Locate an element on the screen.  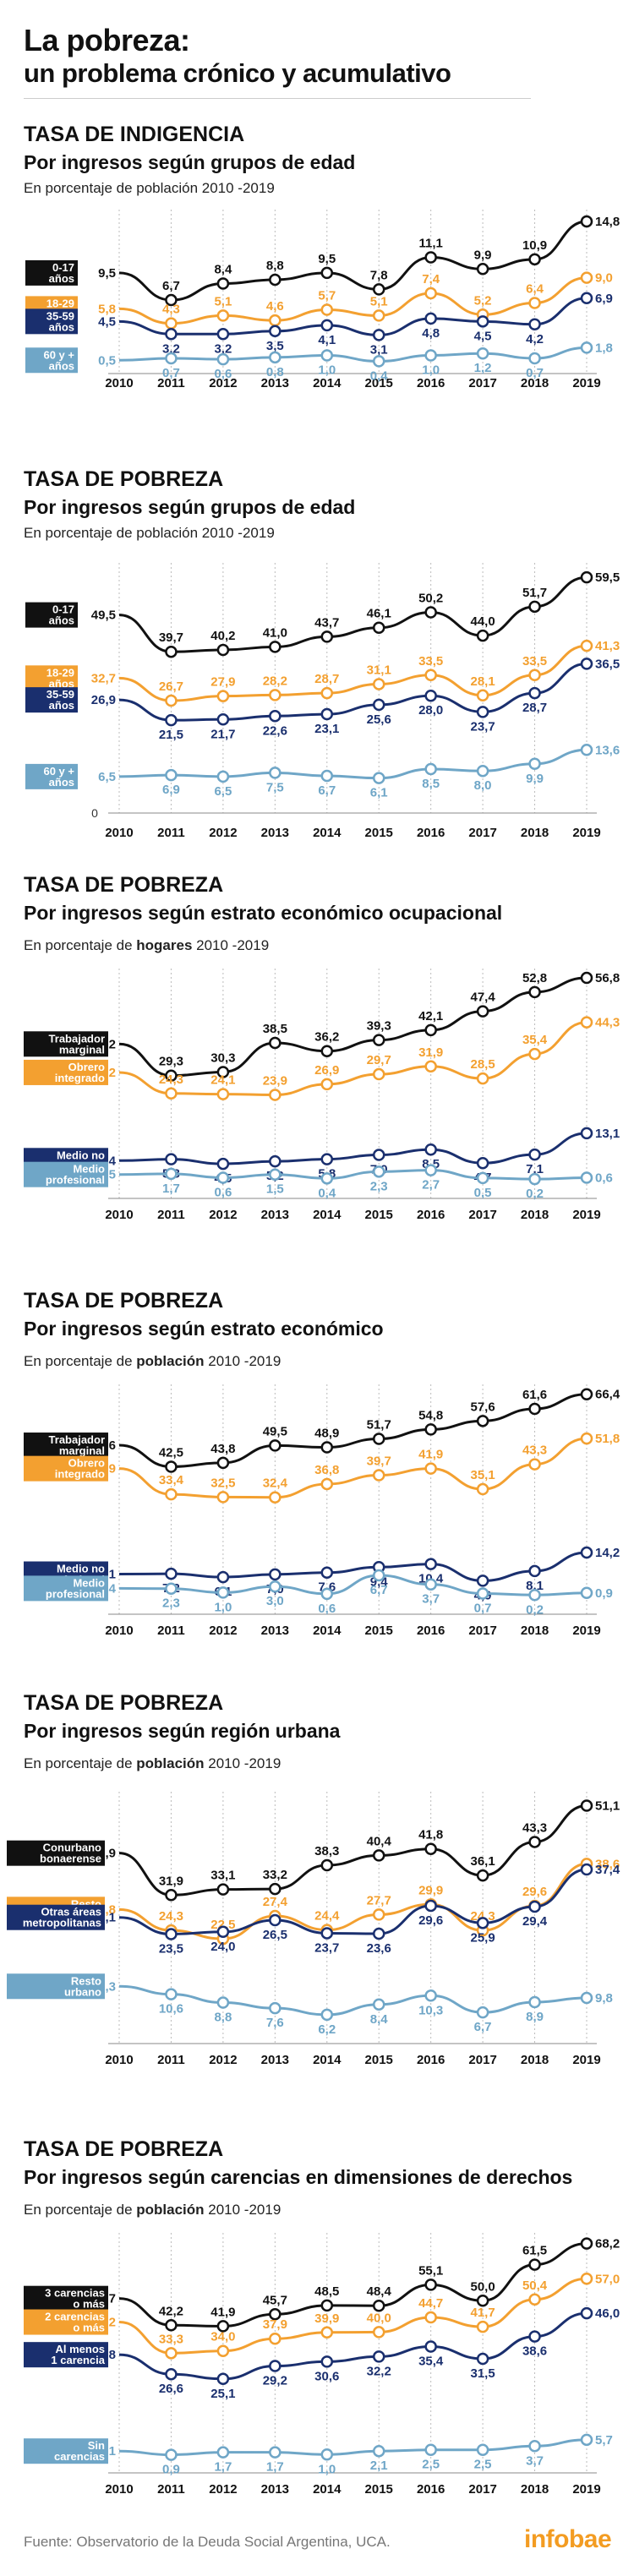
x-tick-label: 2017 is located at coordinates (482, 2489).